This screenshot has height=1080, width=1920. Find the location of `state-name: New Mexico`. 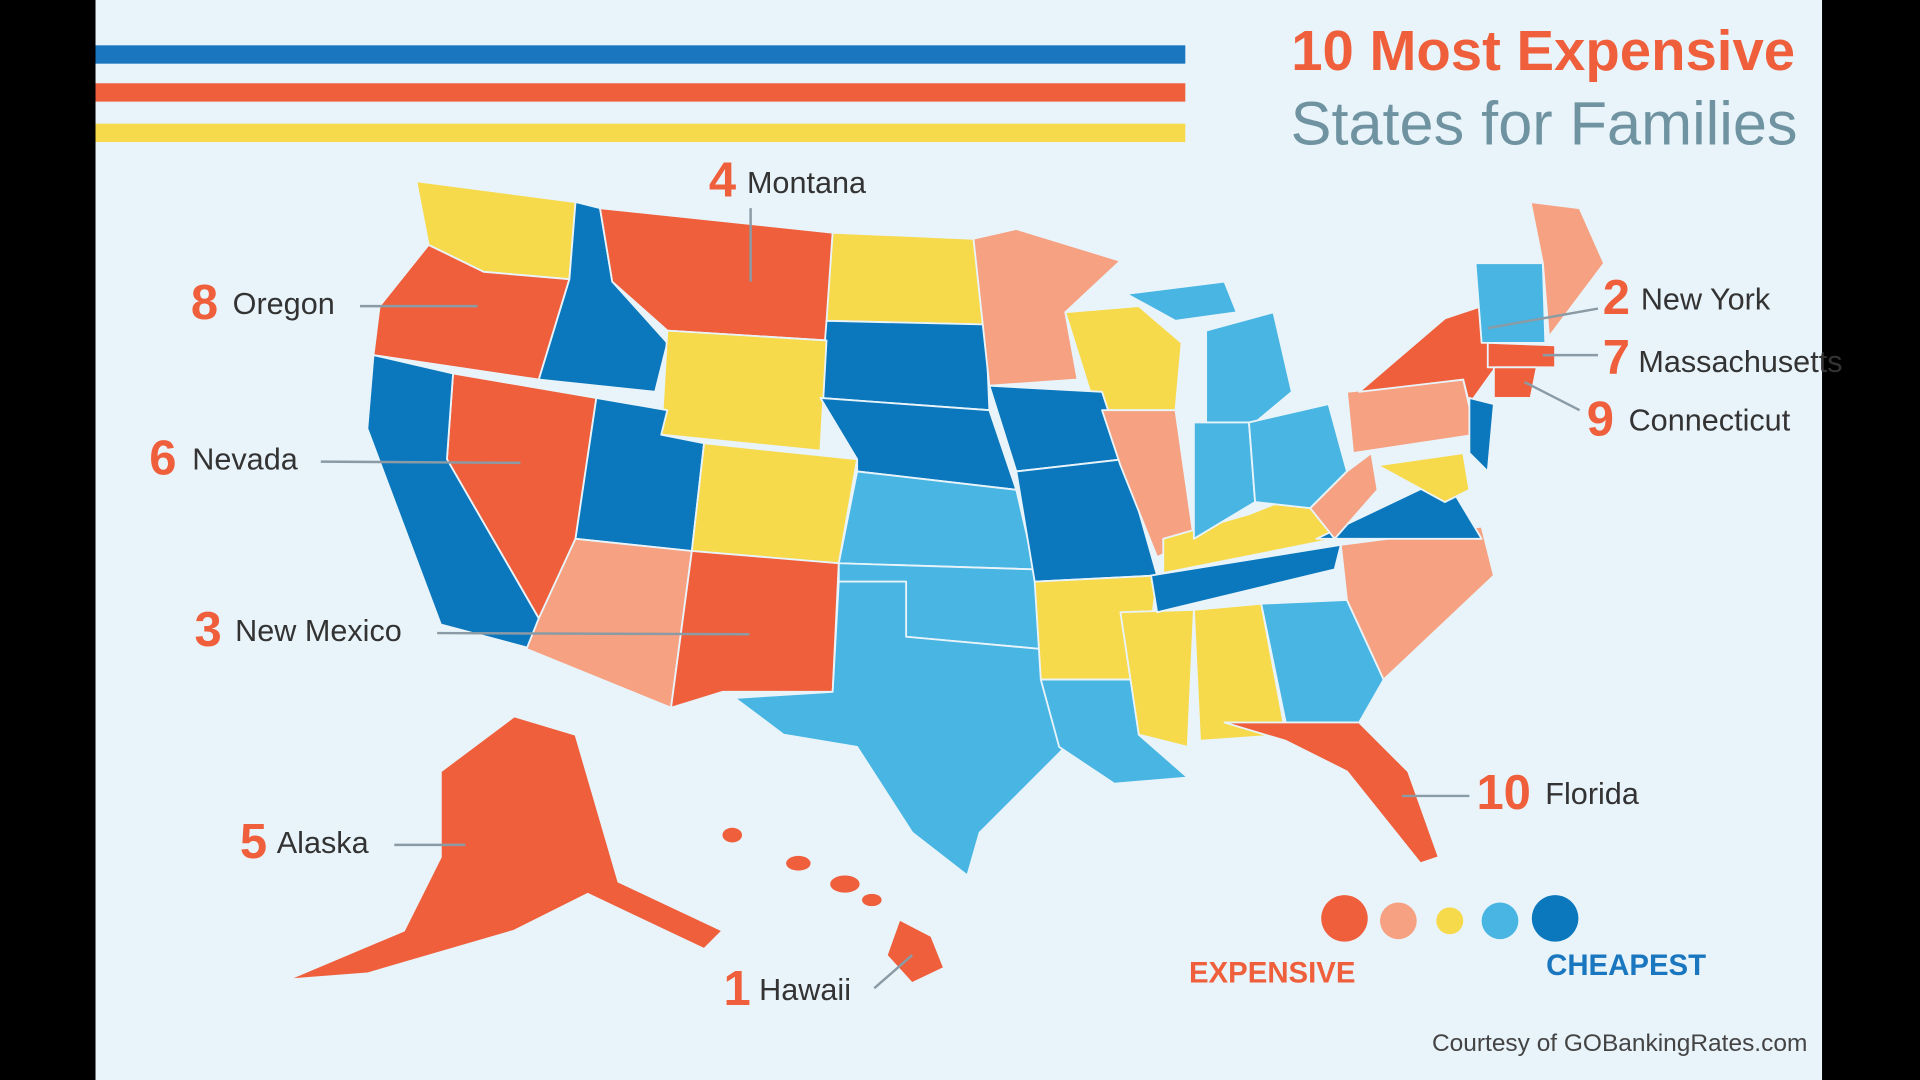

state-name: New Mexico is located at coordinates (318, 631).